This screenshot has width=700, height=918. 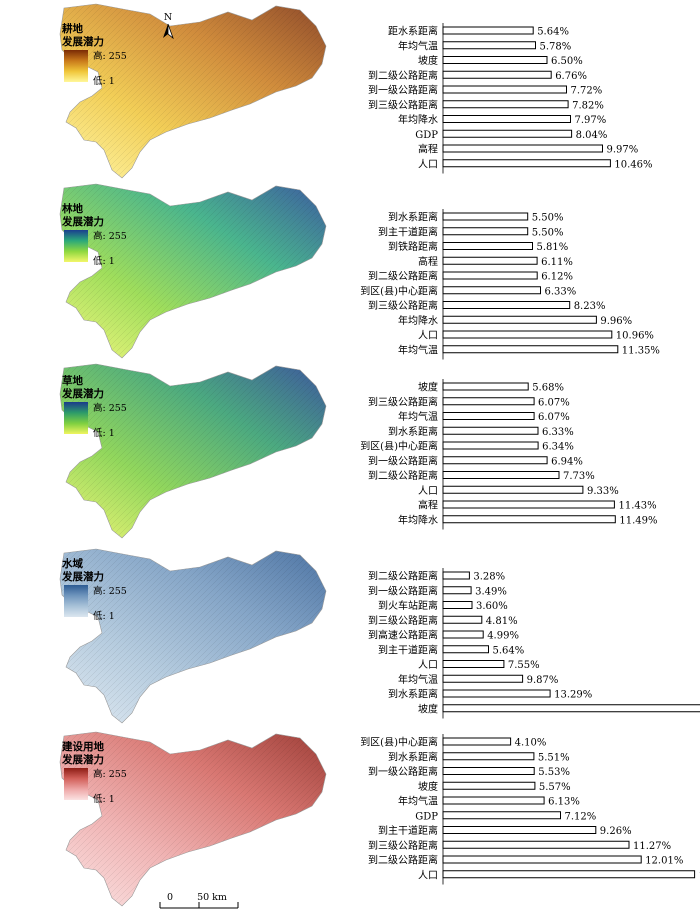 What do you see at coordinates (543, 680) in the screenshot?
I see `value-label: 9.87%` at bounding box center [543, 680].